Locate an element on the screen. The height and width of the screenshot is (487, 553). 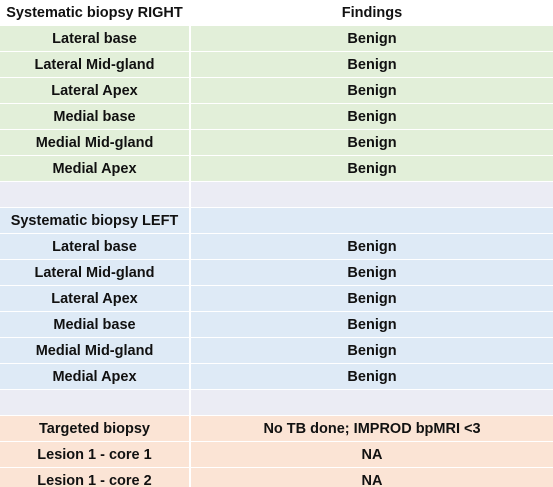
table-cell: Lesion 1 - core 1 is located at coordinates (95, 454).